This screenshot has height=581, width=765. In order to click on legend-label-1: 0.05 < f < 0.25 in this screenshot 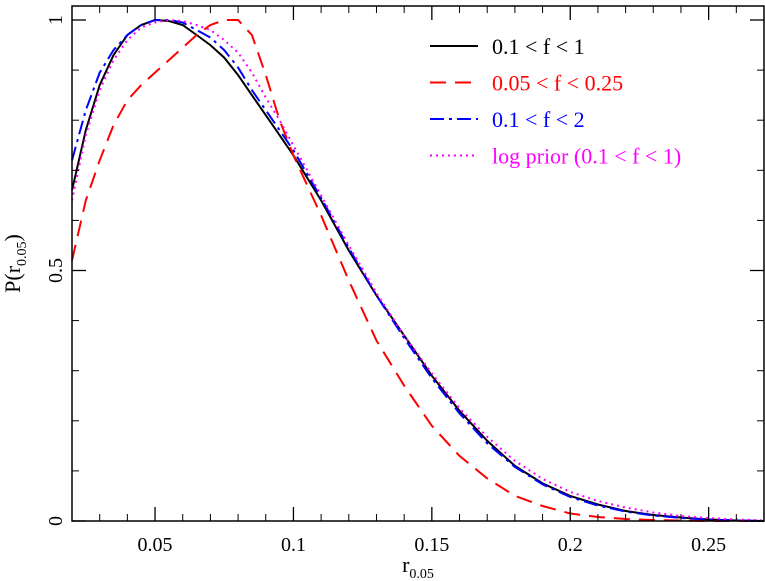, I will do `click(557, 83)`.